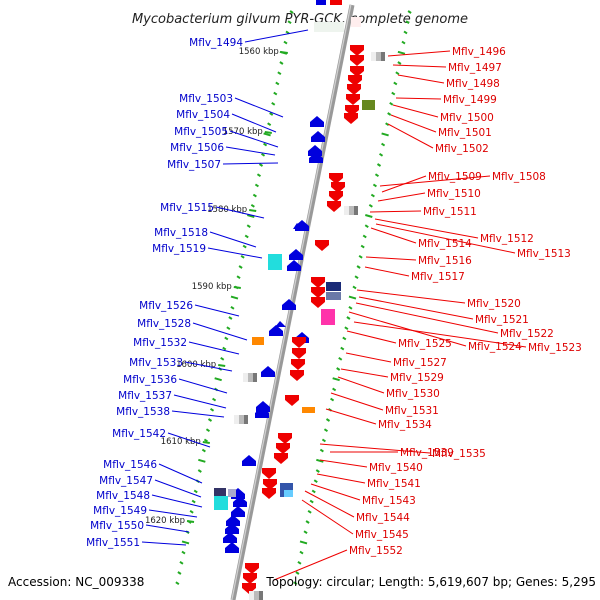  Describe the element at coordinates (396, 468) in the screenshot. I see `gene-label-right: Mflv_1540` at that location.